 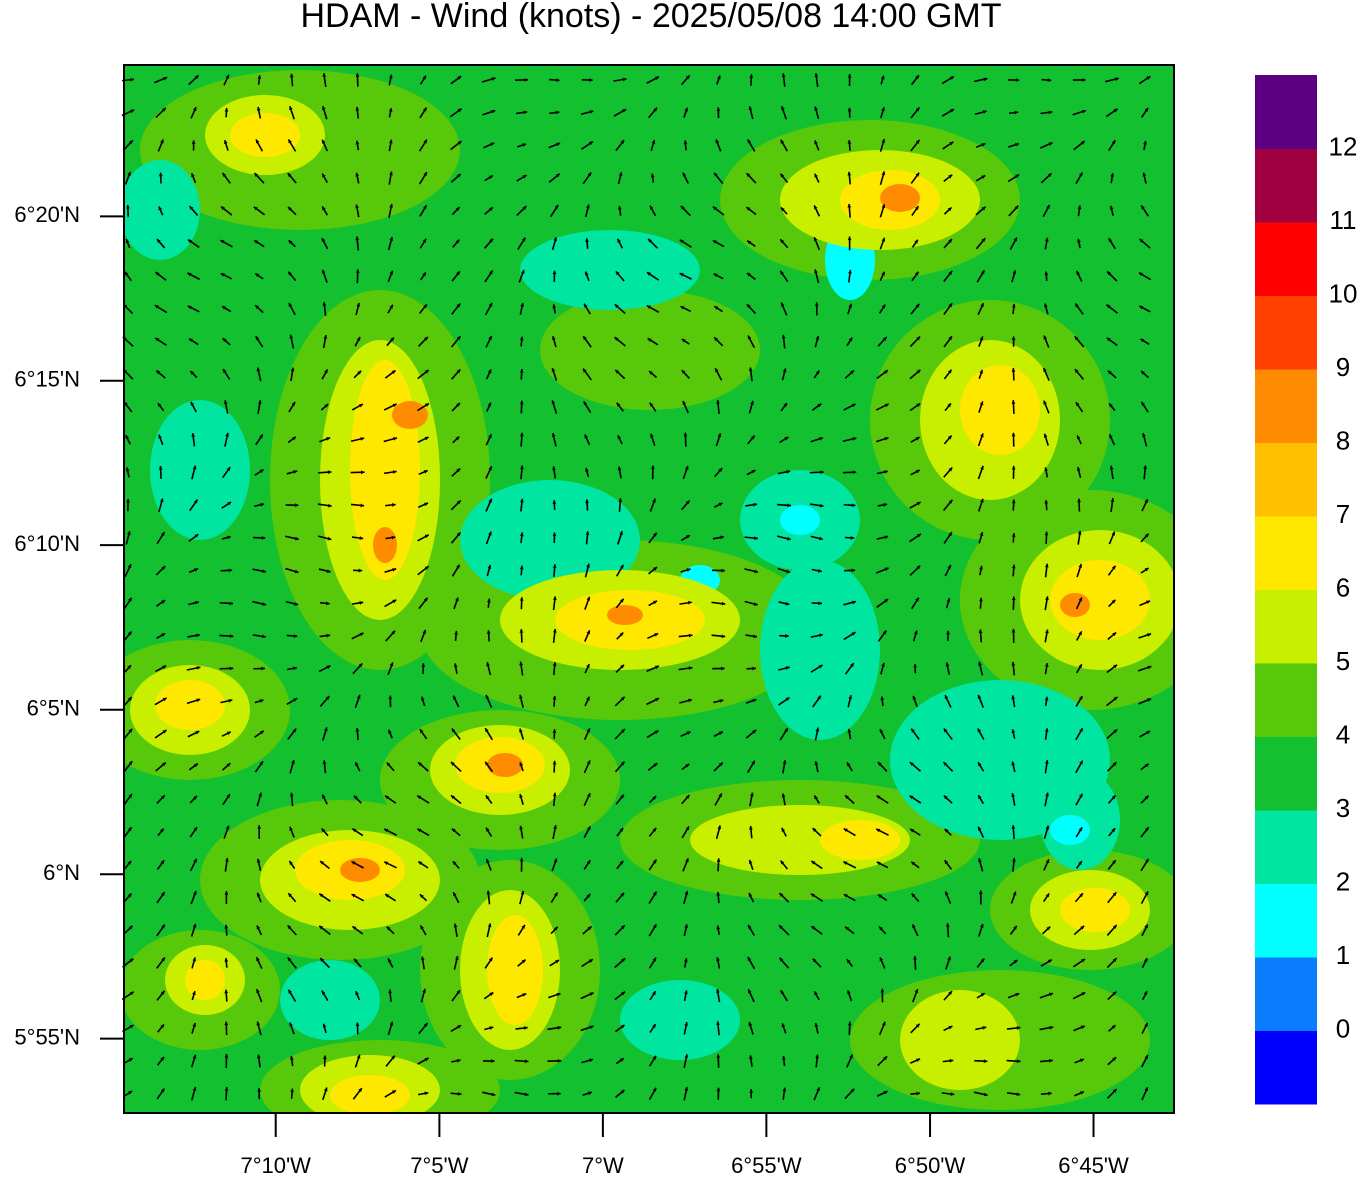 What do you see at coordinates (930, 1165) in the screenshot?
I see `x-tick-label: 6°50'W` at bounding box center [930, 1165].